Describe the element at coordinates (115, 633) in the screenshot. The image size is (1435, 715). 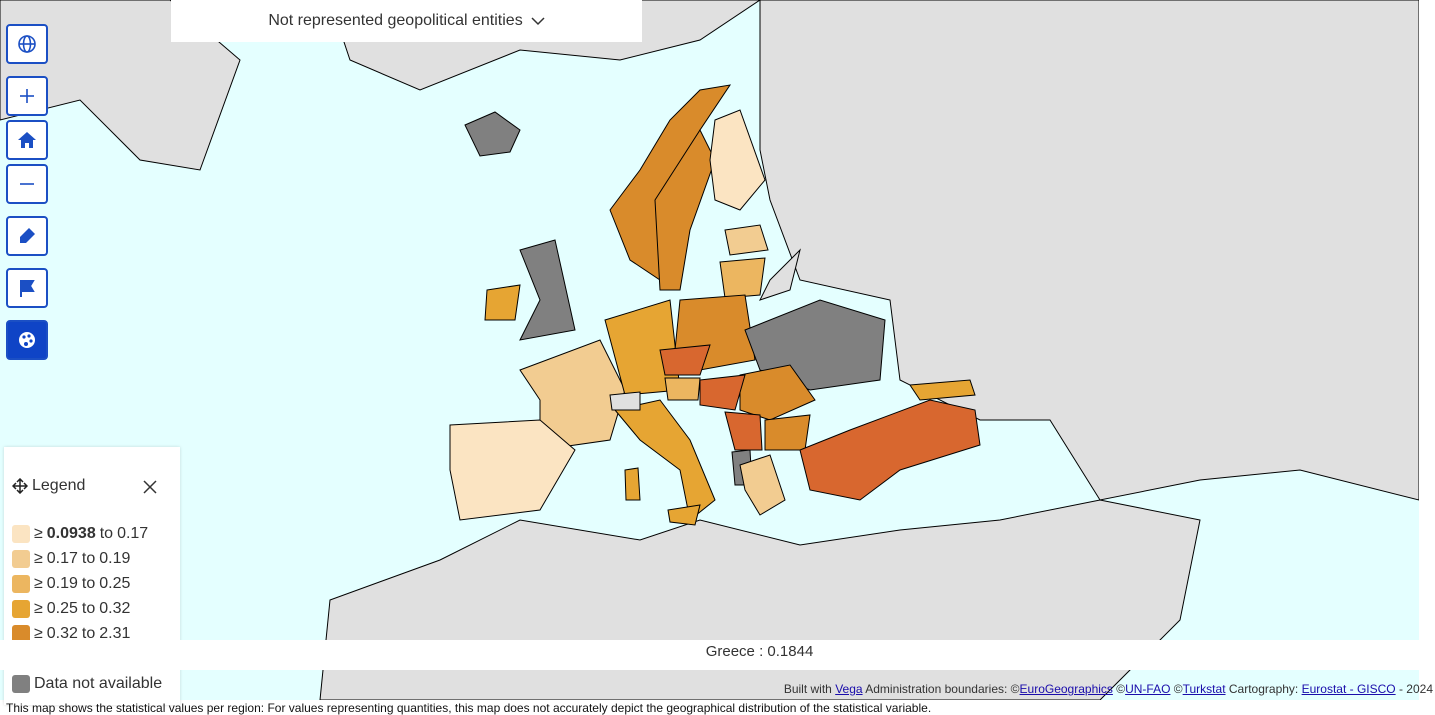
I see `legend-to: 2.31` at that location.